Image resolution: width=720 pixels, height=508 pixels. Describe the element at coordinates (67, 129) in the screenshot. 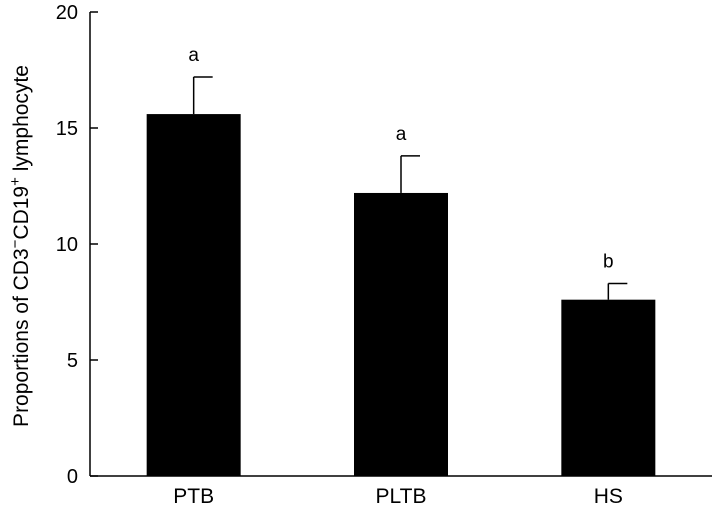

I see `y-tick-label: 15` at that location.